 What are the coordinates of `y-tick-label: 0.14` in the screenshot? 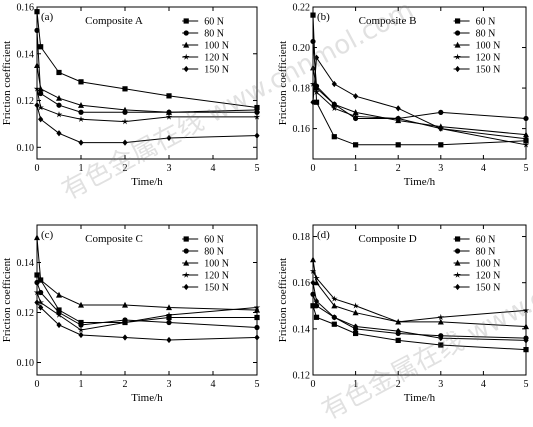 It's located at (302, 329).